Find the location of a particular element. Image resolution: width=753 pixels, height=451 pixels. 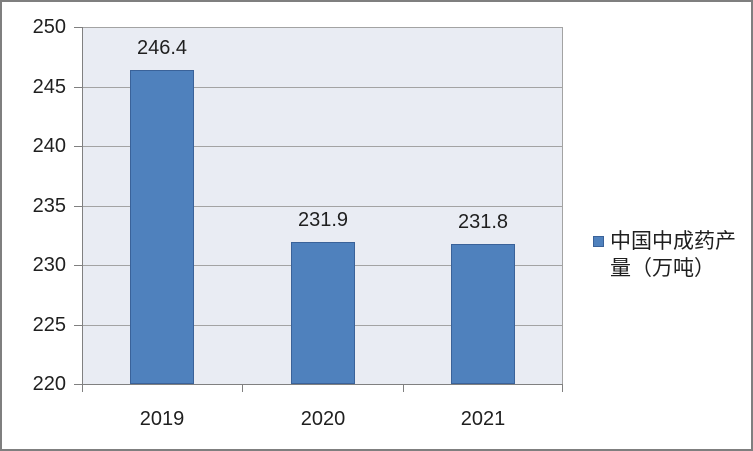

bar-2020 is located at coordinates (323, 313).